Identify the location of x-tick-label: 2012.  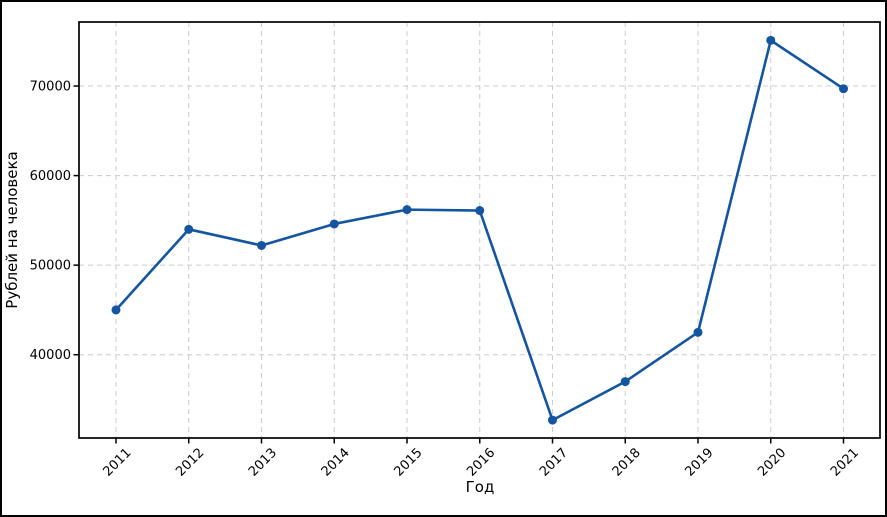
(190, 463).